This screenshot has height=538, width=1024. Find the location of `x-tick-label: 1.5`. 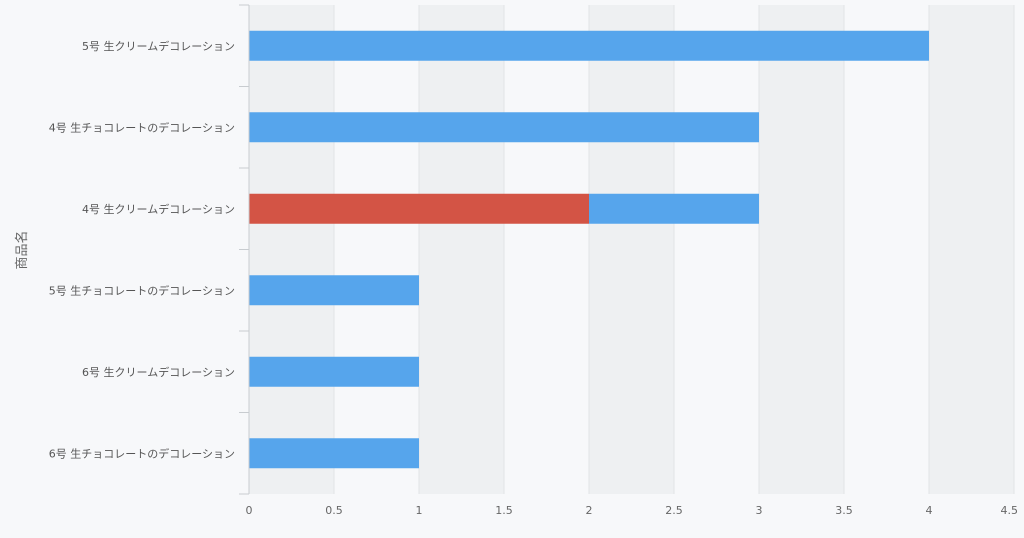

x-tick-label: 1.5 is located at coordinates (504, 510).